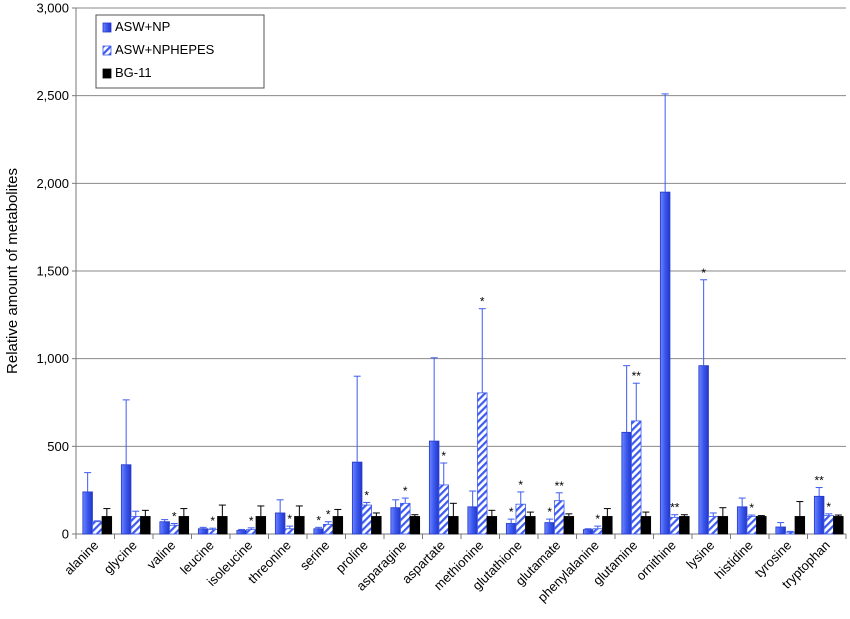 Image resolution: width=850 pixels, height=619 pixels. Describe the element at coordinates (52, 8) in the screenshot. I see `y-tick-label: 3,000` at that location.